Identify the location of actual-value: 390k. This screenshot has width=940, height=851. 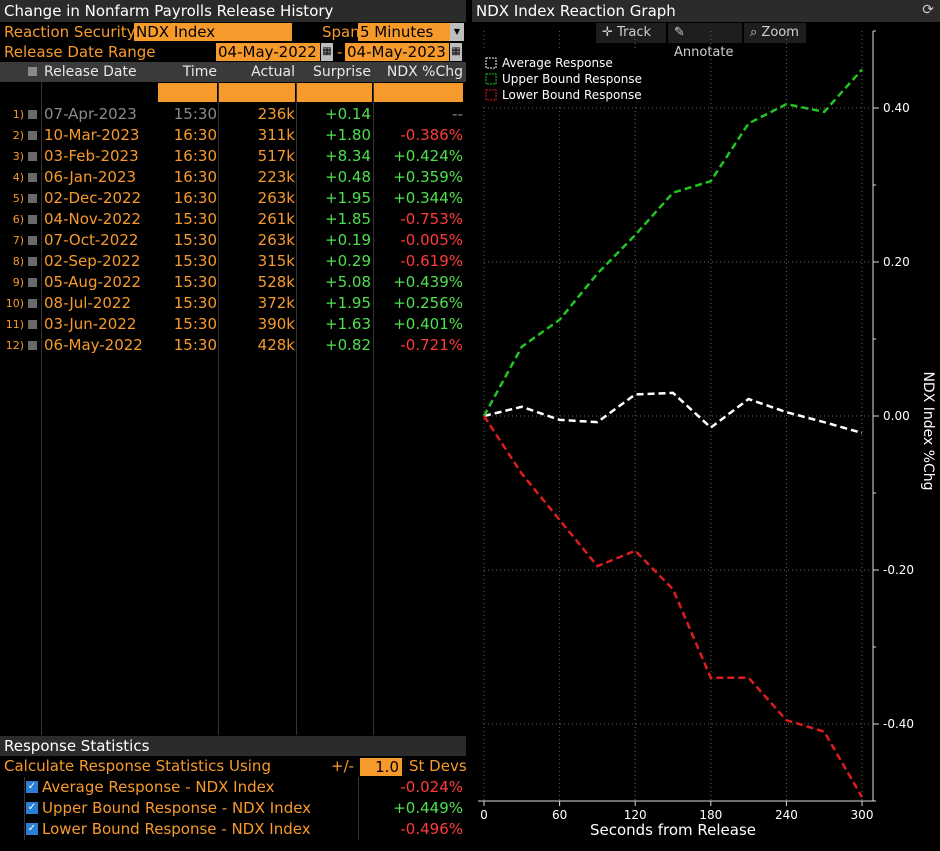
(276, 324).